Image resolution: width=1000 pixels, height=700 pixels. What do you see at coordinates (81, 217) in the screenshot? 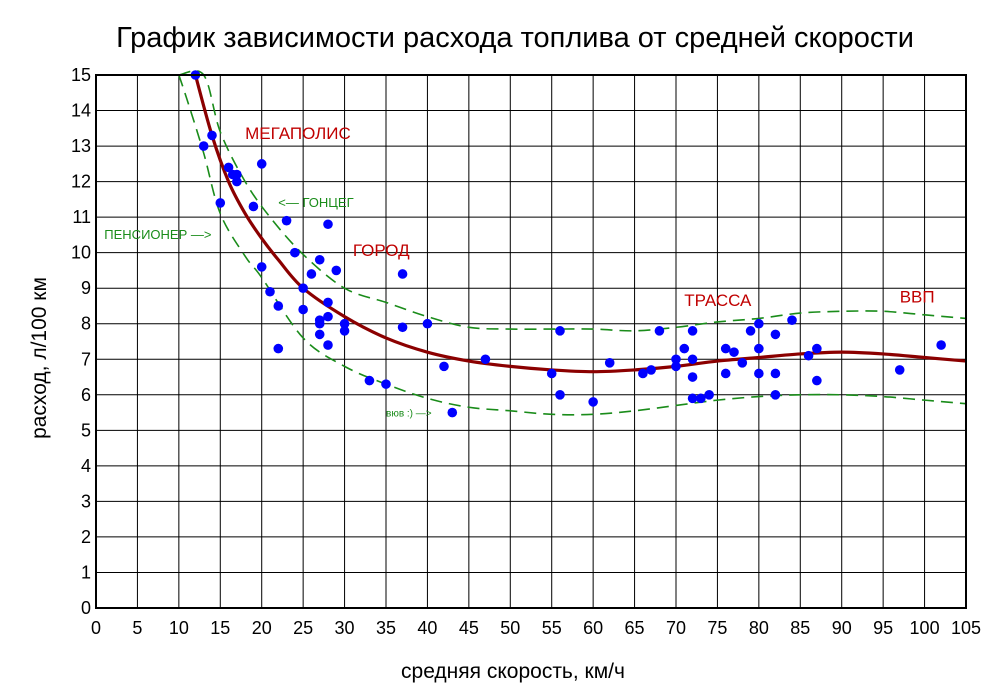
I see `y-tick-label: 11` at bounding box center [81, 217].